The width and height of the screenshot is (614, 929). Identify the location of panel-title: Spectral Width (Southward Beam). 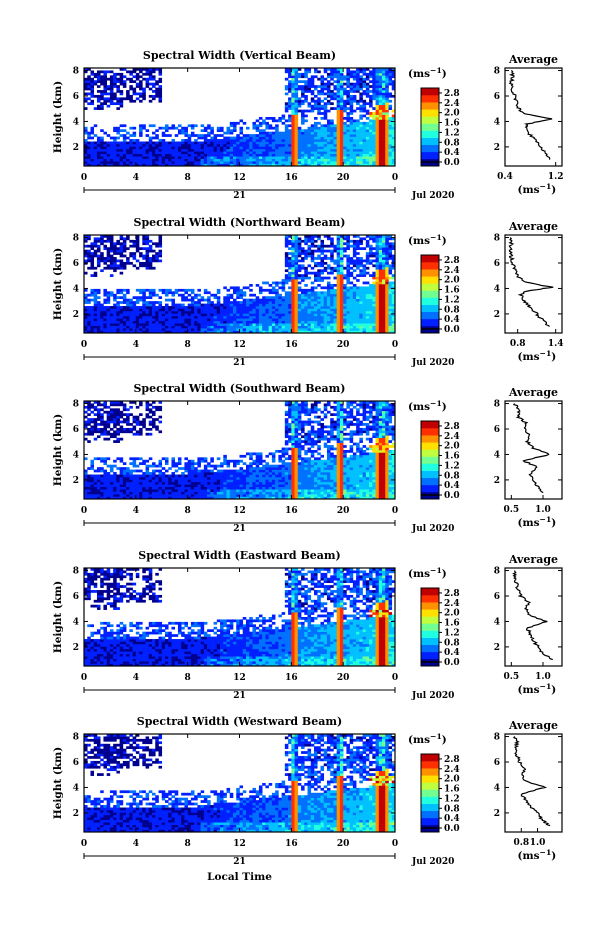
(239, 388).